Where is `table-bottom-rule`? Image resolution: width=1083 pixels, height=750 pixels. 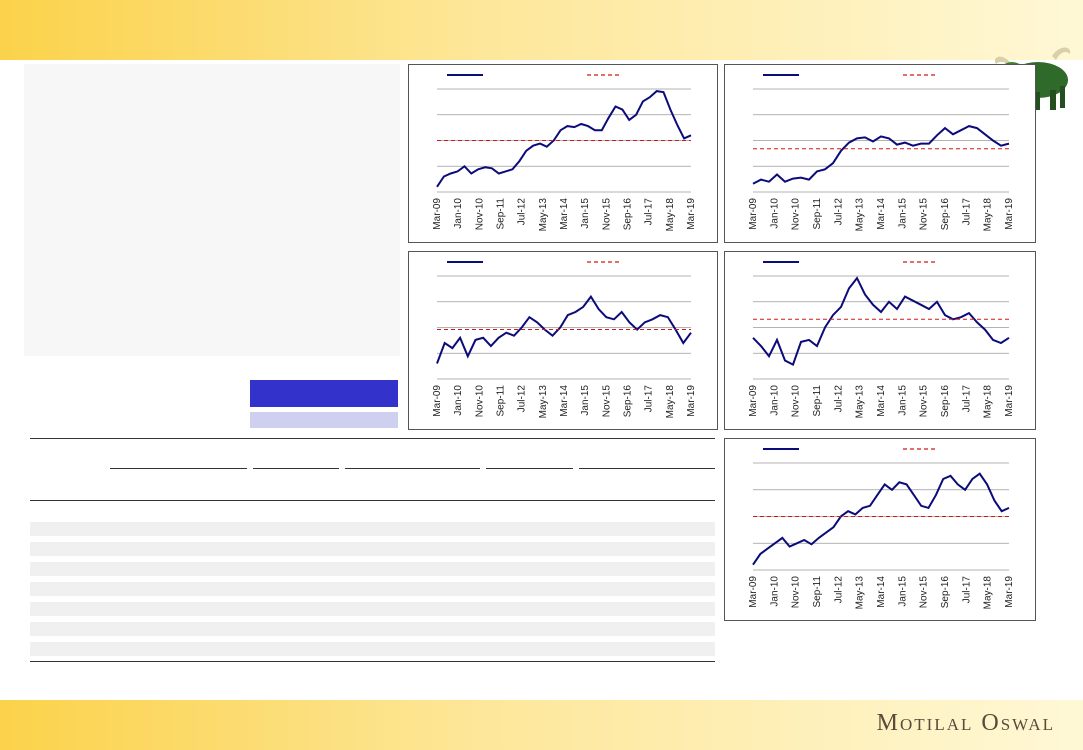
table-bottom-rule is located at coordinates (372, 661).